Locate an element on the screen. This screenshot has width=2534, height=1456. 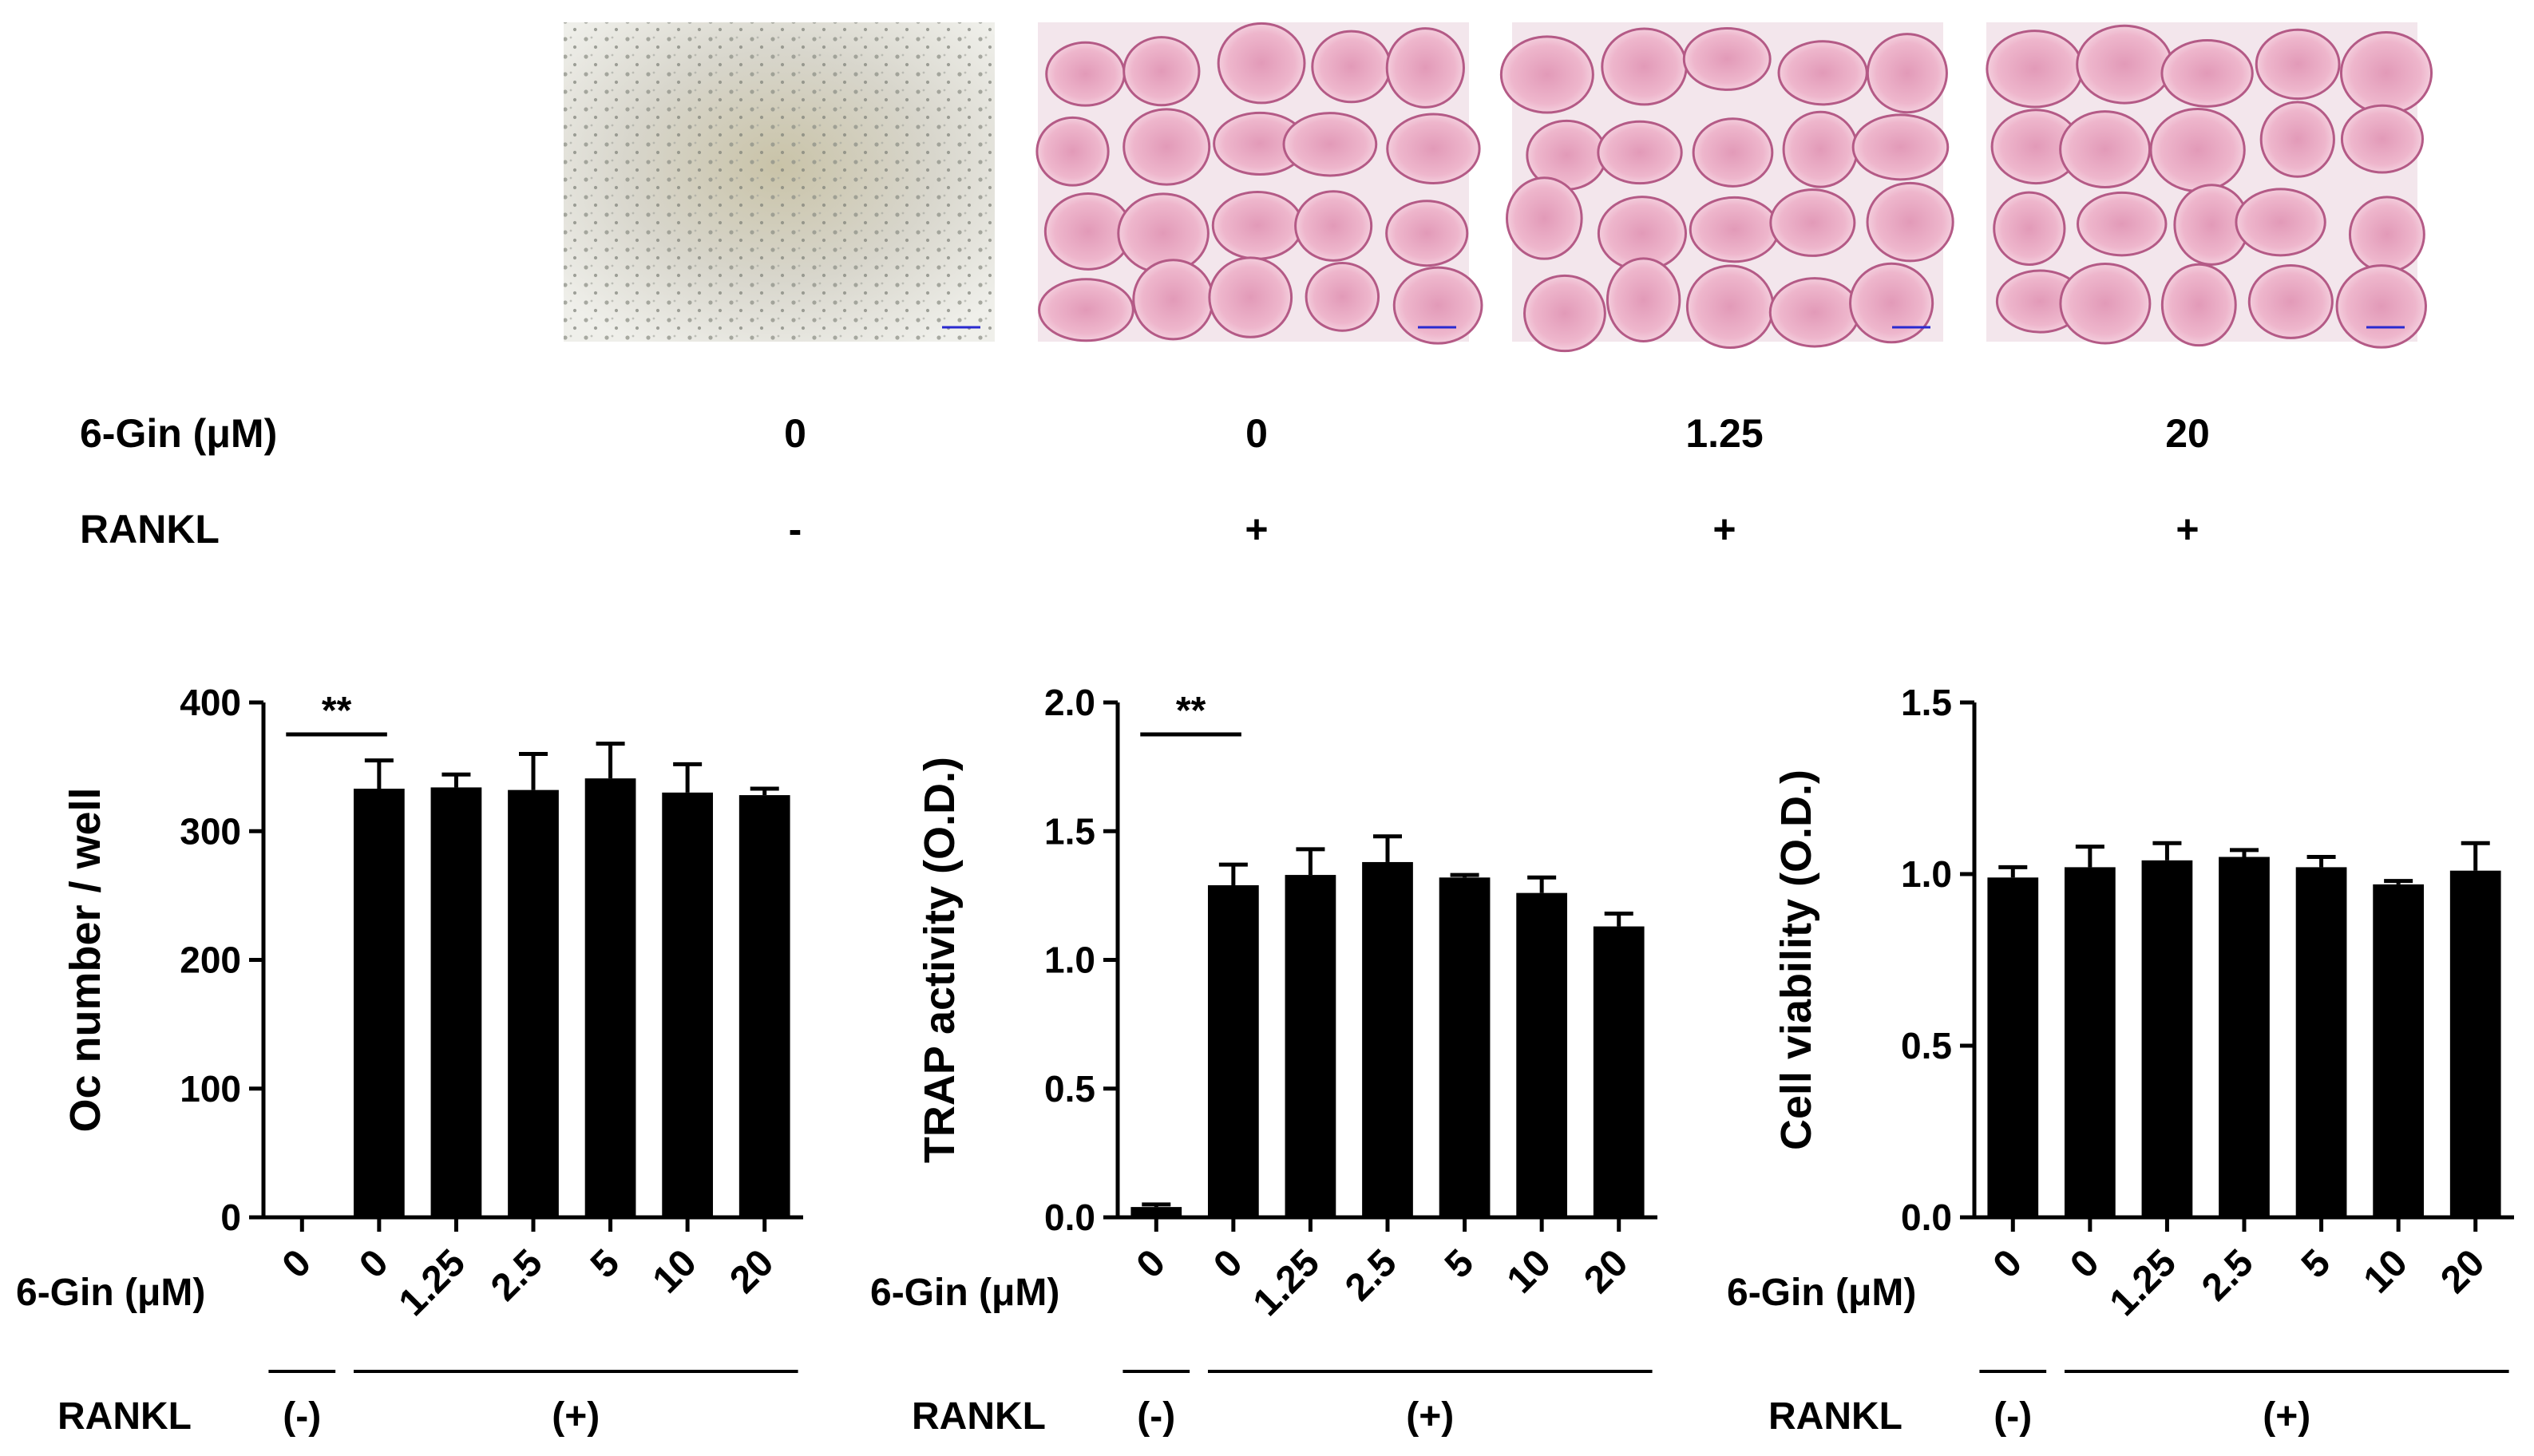
y-tick-label: 100 is located at coordinates (210, 1089).